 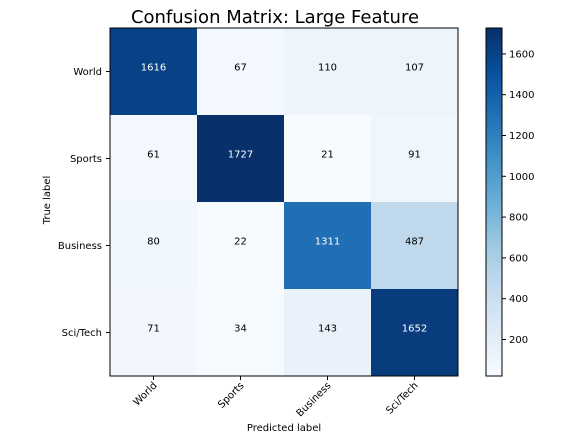 I want to click on colorbar-tick-label: 600, so click(x=518, y=258).